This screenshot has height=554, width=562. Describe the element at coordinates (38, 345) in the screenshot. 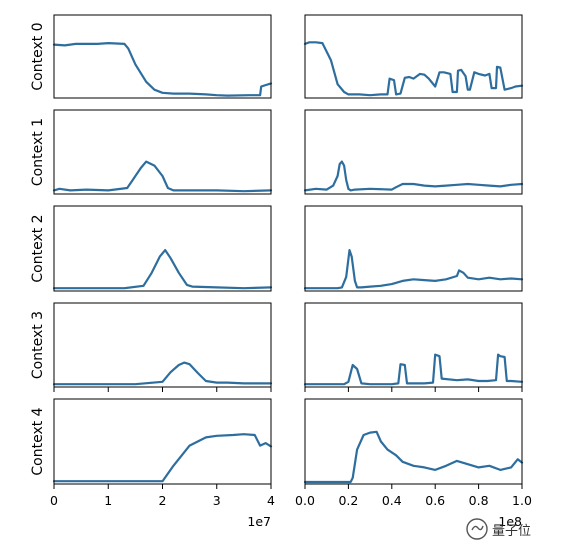

I see `row-label: Context 3` at that location.